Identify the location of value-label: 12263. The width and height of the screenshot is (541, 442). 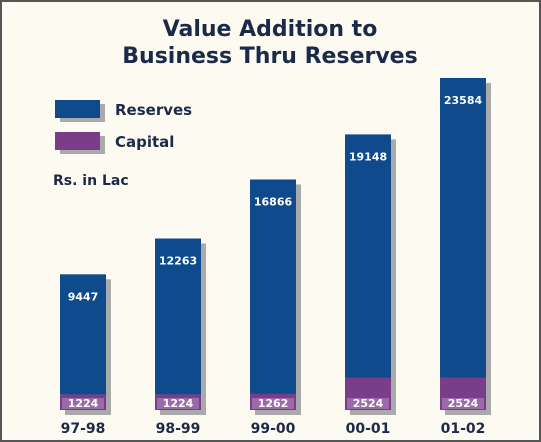
(178, 260).